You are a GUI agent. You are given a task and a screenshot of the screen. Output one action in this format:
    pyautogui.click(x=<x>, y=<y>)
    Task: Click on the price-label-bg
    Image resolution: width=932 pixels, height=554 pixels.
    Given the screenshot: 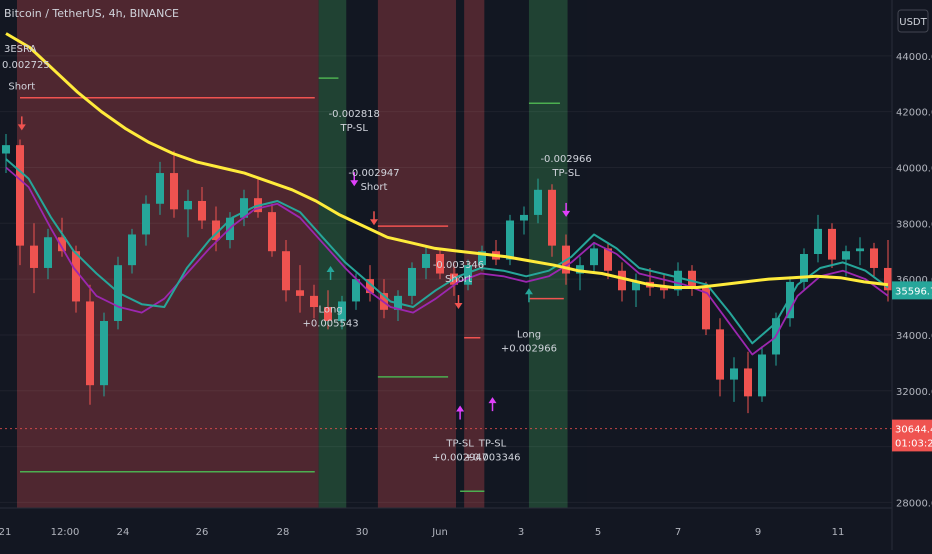 What is the action you would take?
    pyautogui.click(x=912, y=442)
    